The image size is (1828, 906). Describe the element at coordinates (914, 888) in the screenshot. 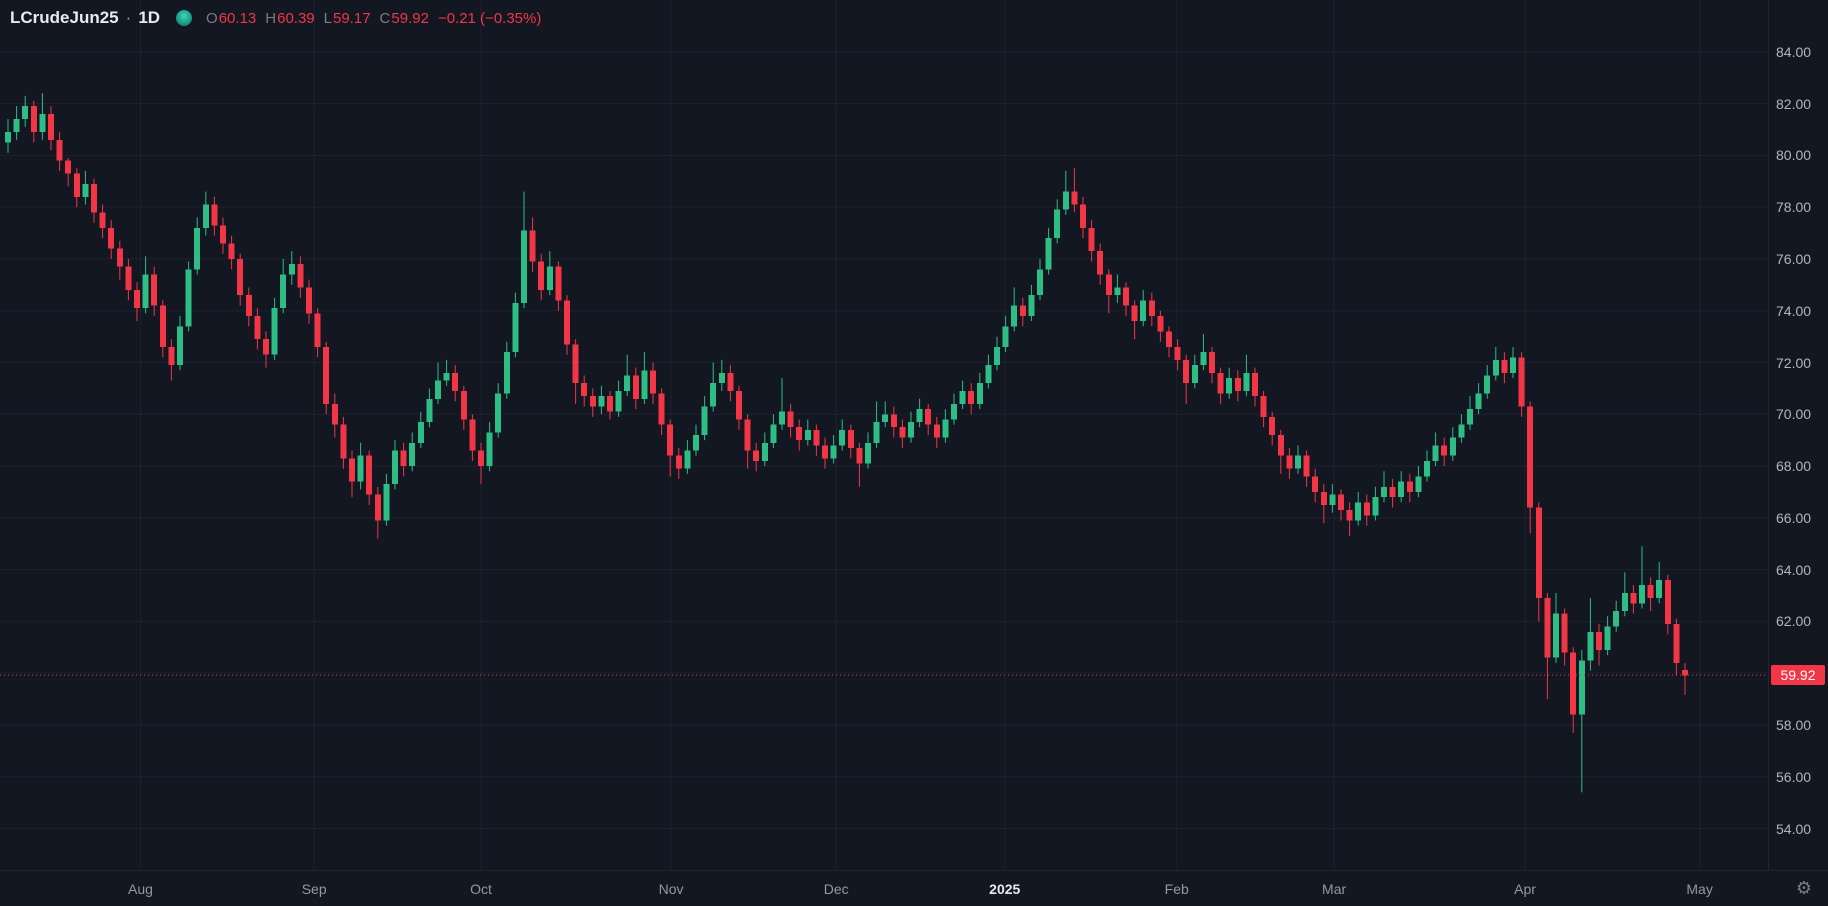

I see `time-axis: Aug Sep Oct Nov Dec 2025 Feb Mar Apr May` at that location.